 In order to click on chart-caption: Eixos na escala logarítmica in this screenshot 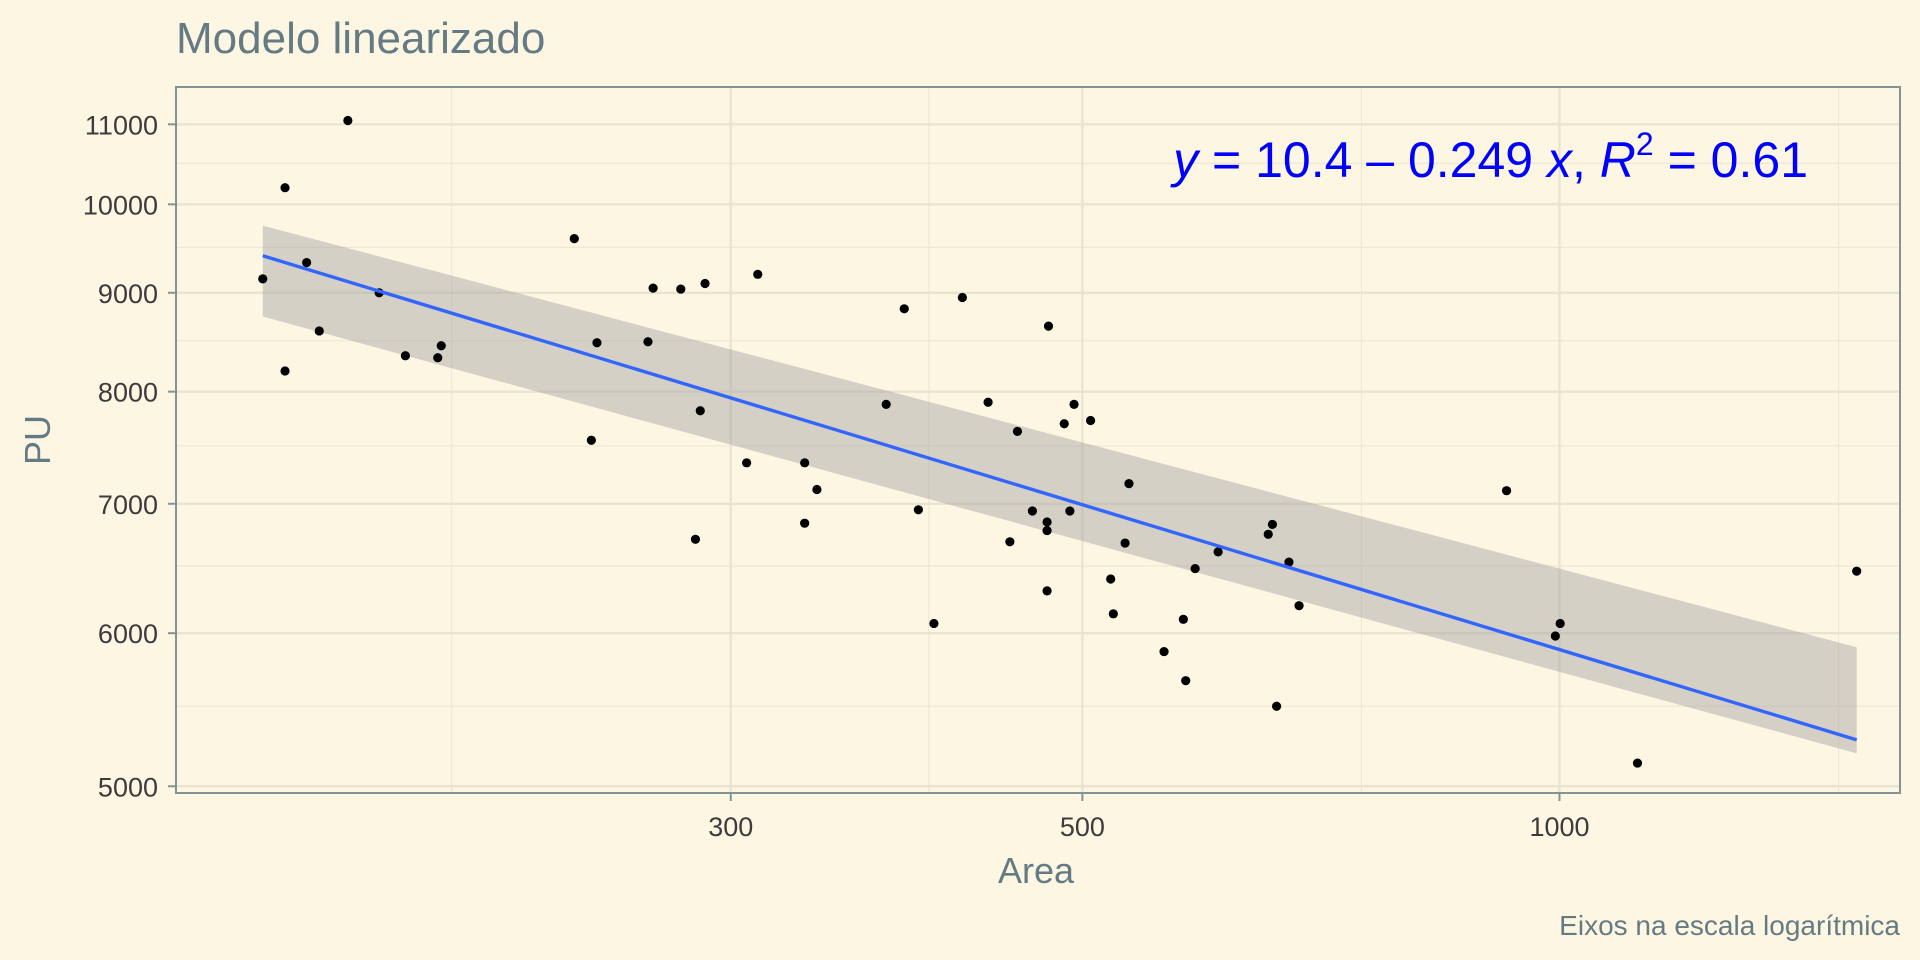, I will do `click(1729, 925)`.